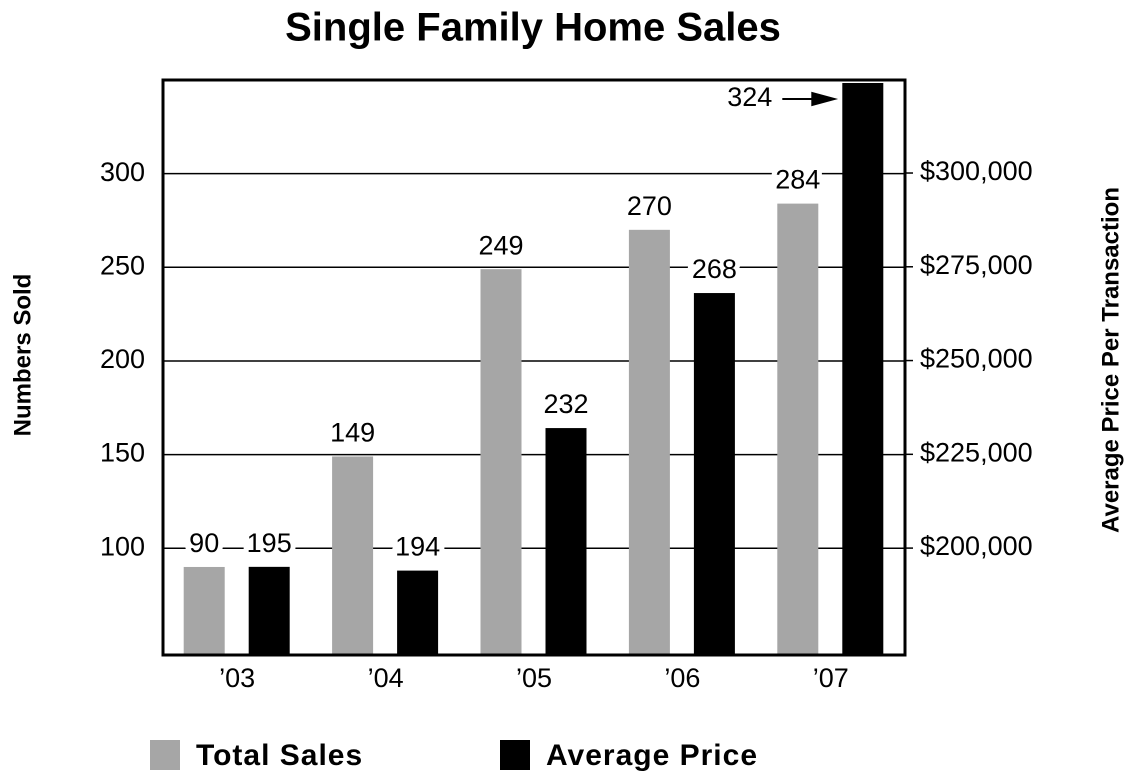 The width and height of the screenshot is (1131, 777). What do you see at coordinates (122, 359) in the screenshot?
I see `y-tick-label: 200` at bounding box center [122, 359].